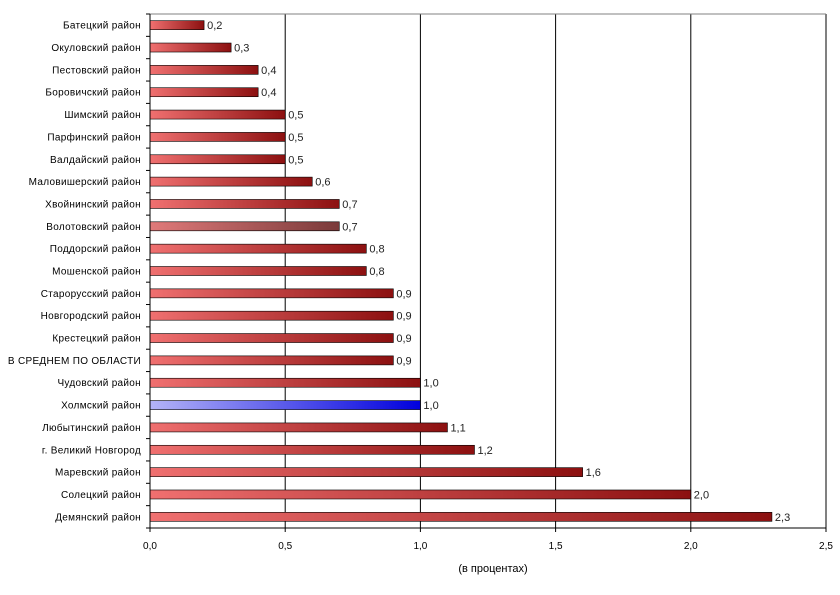  What do you see at coordinates (214, 26) in the screenshot?
I see `data-label: 0,2` at bounding box center [214, 26].